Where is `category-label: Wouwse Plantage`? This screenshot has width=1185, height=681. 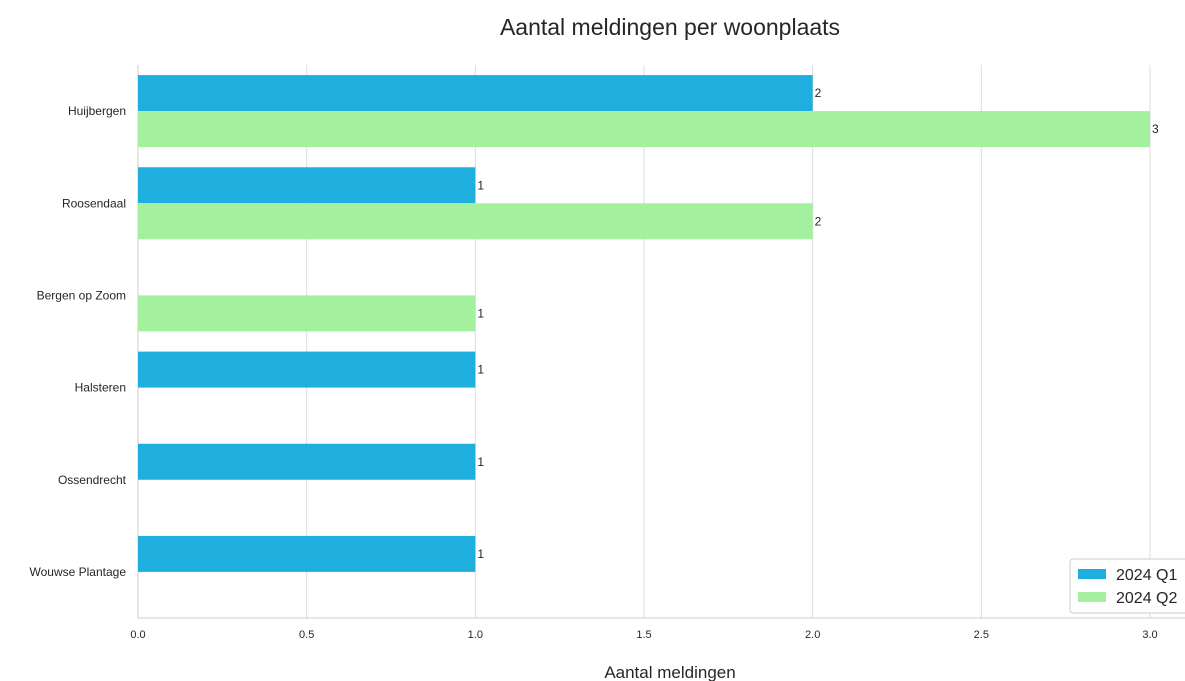 category-label: Wouwse Plantage is located at coordinates (77, 572).